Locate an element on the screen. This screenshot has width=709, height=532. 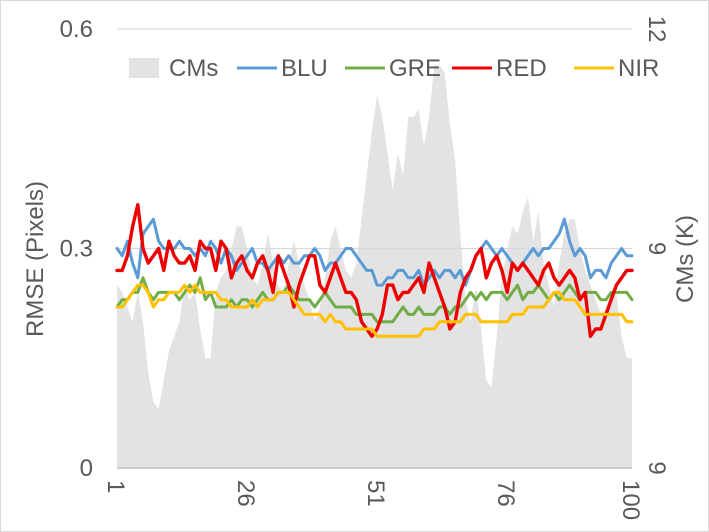
series-nir-line is located at coordinates (374, 310).